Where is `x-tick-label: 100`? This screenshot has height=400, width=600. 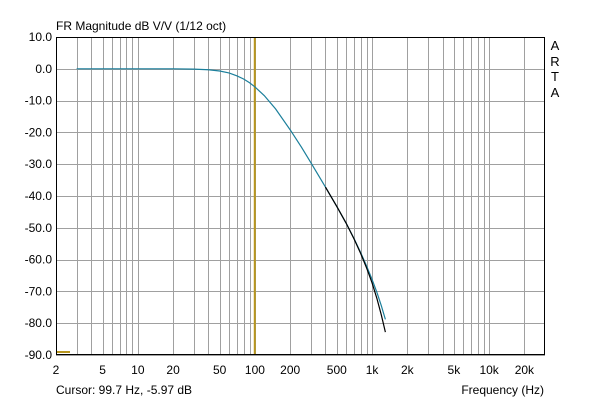
x-tick-label: 100 is located at coordinates (255, 370).